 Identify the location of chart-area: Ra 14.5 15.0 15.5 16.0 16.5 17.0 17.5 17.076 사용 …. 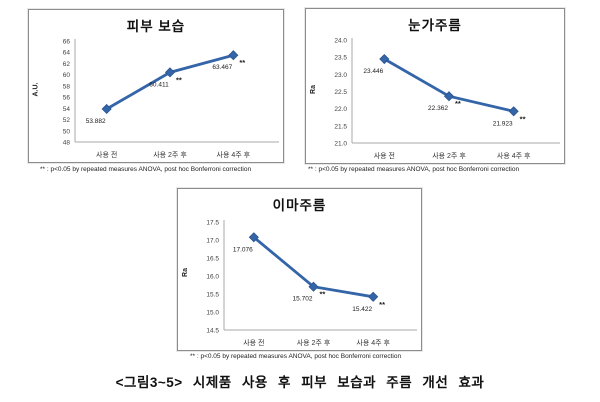
(299, 281).